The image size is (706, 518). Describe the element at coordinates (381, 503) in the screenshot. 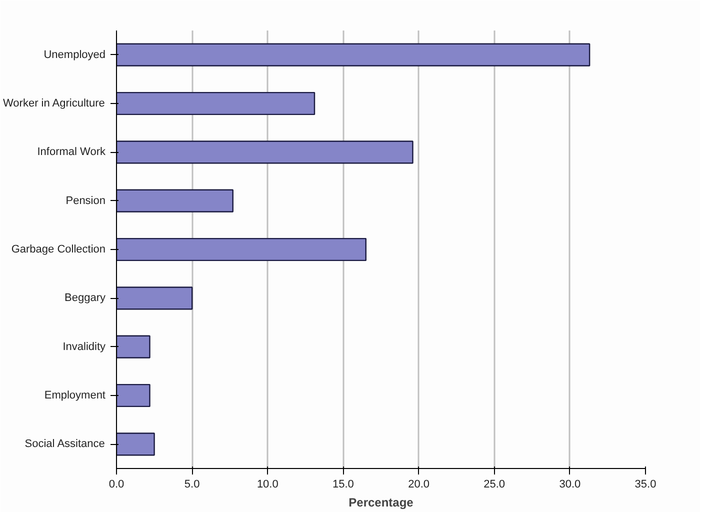

I see `x-axis-title: Percentage` at that location.